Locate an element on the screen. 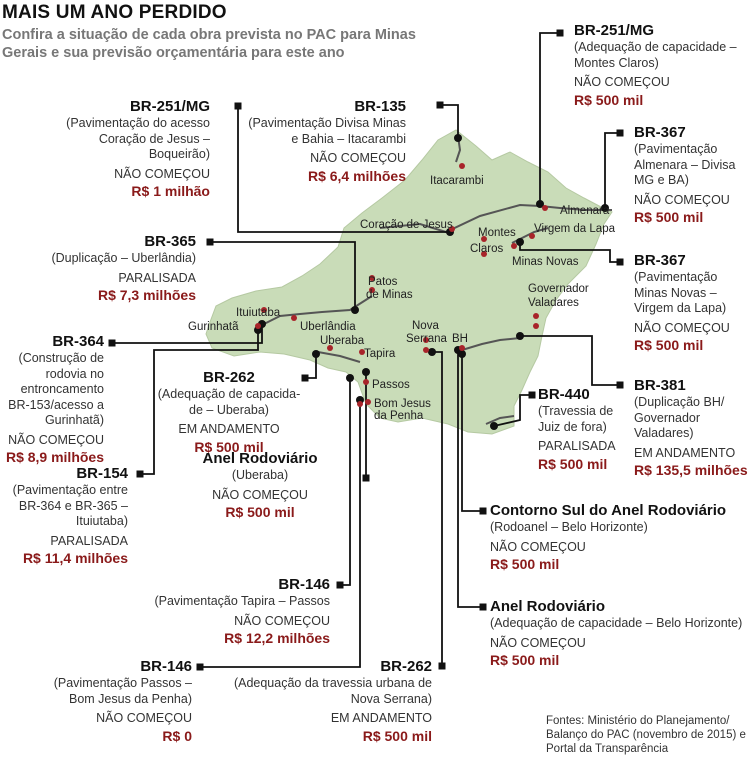 The image size is (750, 768). road-name: BR-365 is located at coordinates (170, 241).